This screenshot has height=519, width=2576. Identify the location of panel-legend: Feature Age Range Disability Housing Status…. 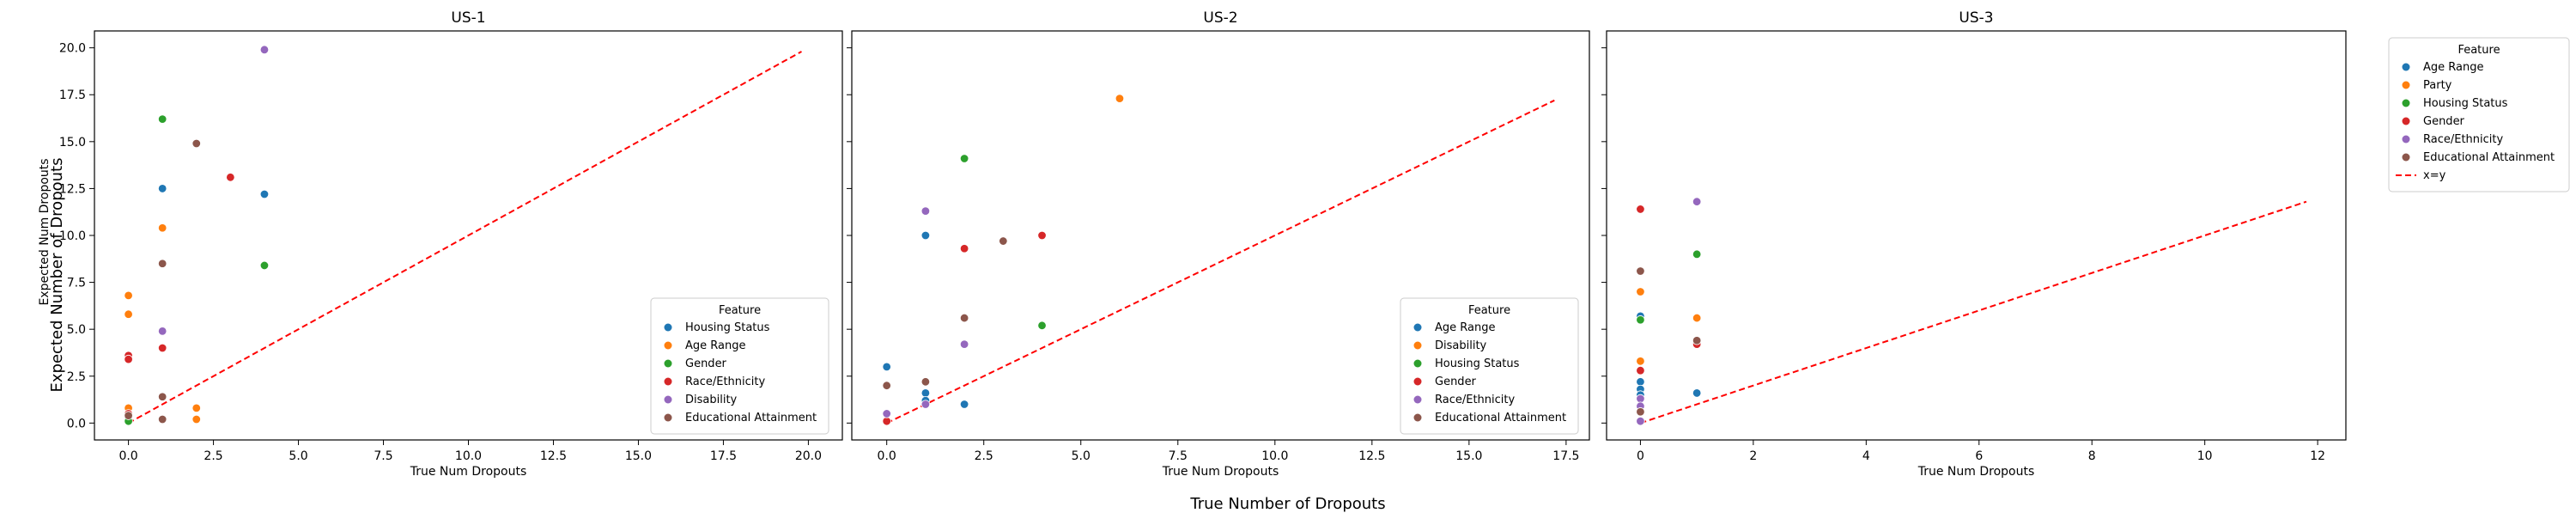
(1489, 366).